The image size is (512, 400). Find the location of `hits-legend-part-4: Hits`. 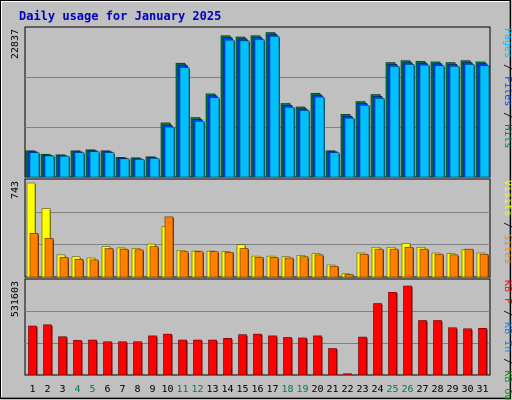

hits-legend-part-4: Hits is located at coordinates (507, 136).